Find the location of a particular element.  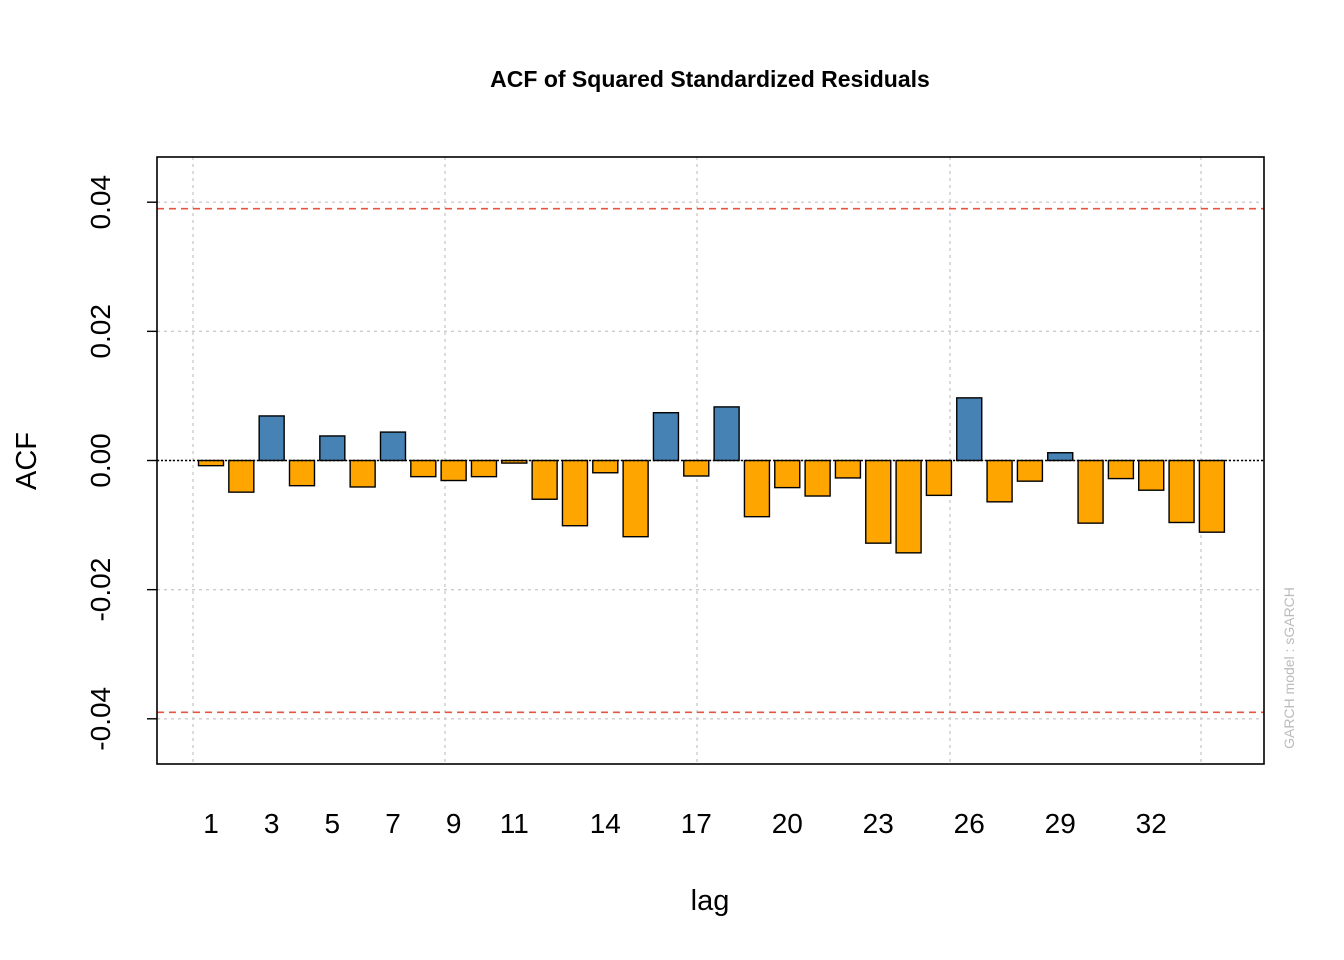

y-tick-label: -0.02 is located at coordinates (100, 590).